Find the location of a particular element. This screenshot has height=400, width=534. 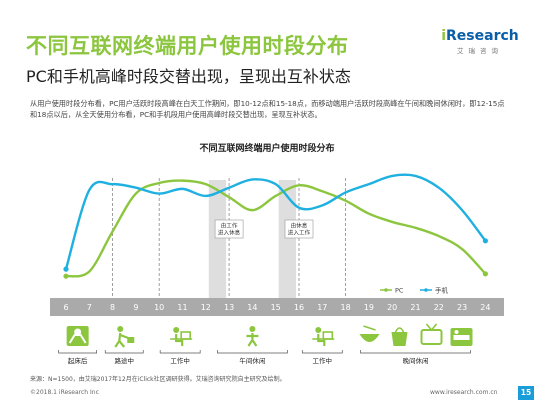

x-tick-21: 21 is located at coordinates (415, 307).